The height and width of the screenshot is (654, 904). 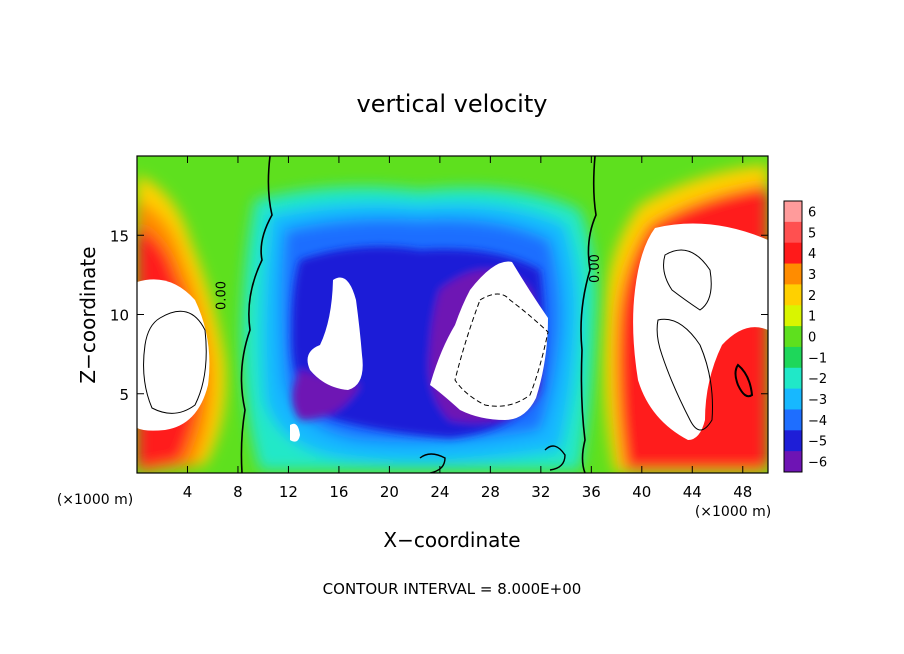 What do you see at coordinates (812, 254) in the screenshot?
I see `colorbar-label: 4` at bounding box center [812, 254].